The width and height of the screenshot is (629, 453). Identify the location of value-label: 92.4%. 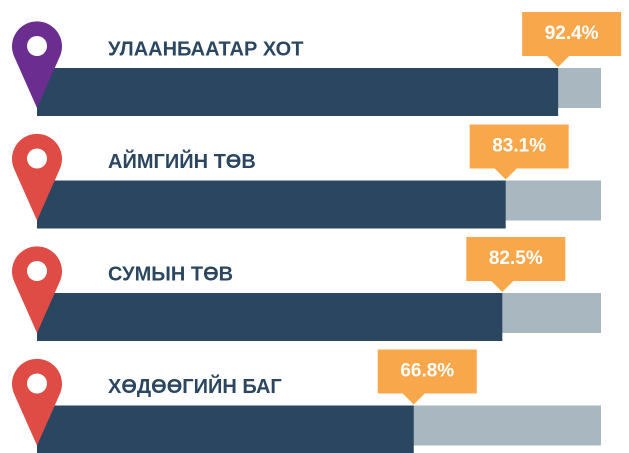
(572, 33).